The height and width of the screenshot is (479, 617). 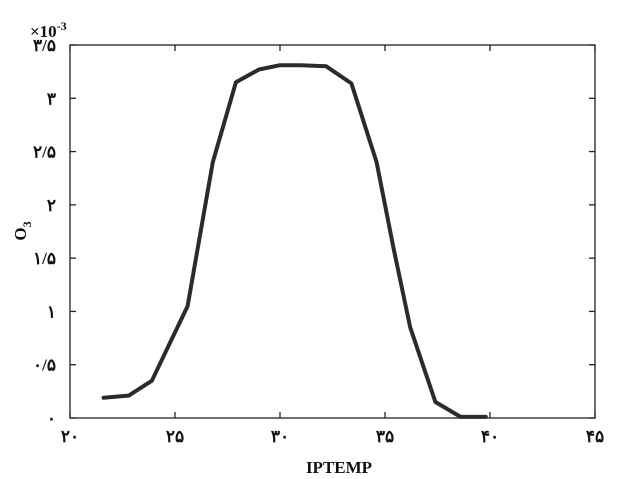 I want to click on x-tick-label: ۲۵, so click(x=175, y=436).